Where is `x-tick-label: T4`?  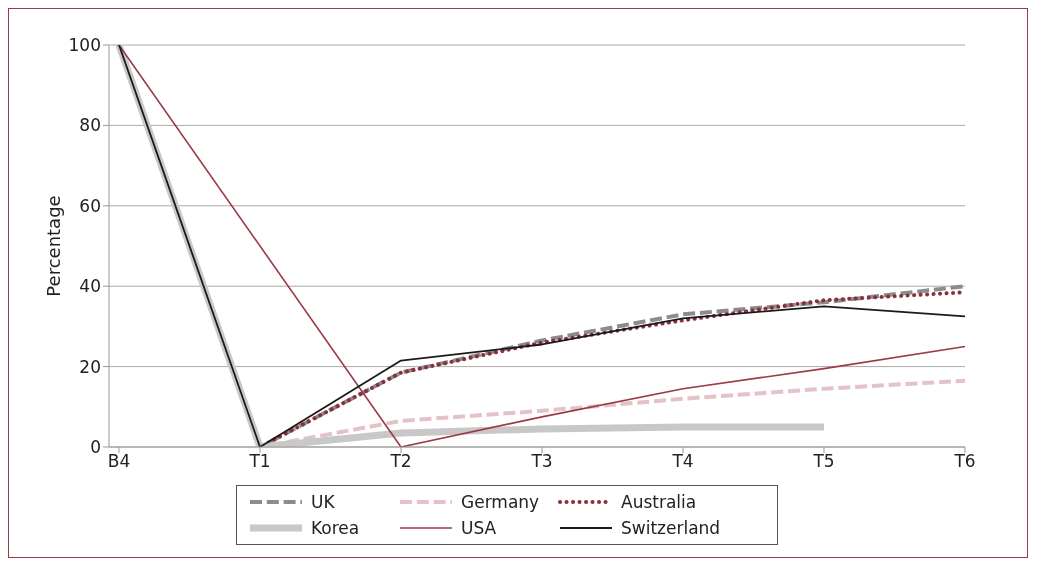 x-tick-label: T4 is located at coordinates (682, 461).